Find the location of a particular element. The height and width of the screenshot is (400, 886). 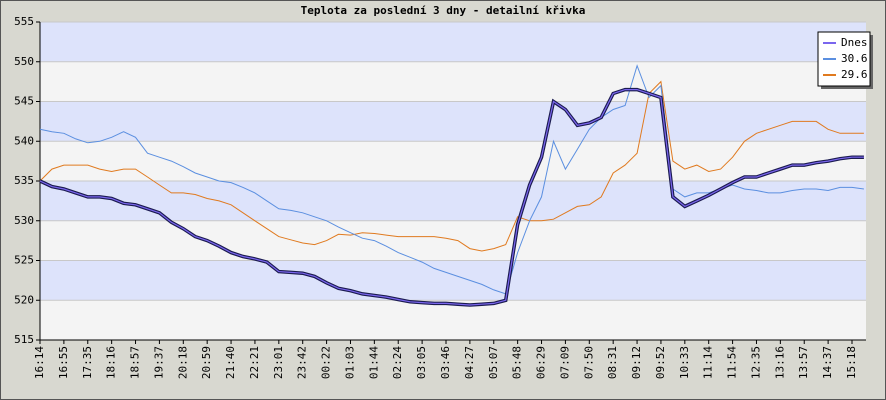

x-tick-label: 09:12 is located at coordinates (636, 362).